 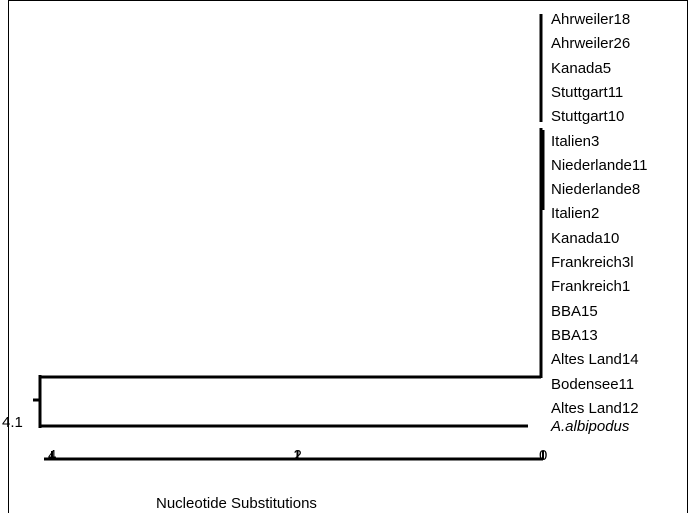 What do you see at coordinates (593, 384) in the screenshot?
I see `leaf-label: Bodensee11` at bounding box center [593, 384].